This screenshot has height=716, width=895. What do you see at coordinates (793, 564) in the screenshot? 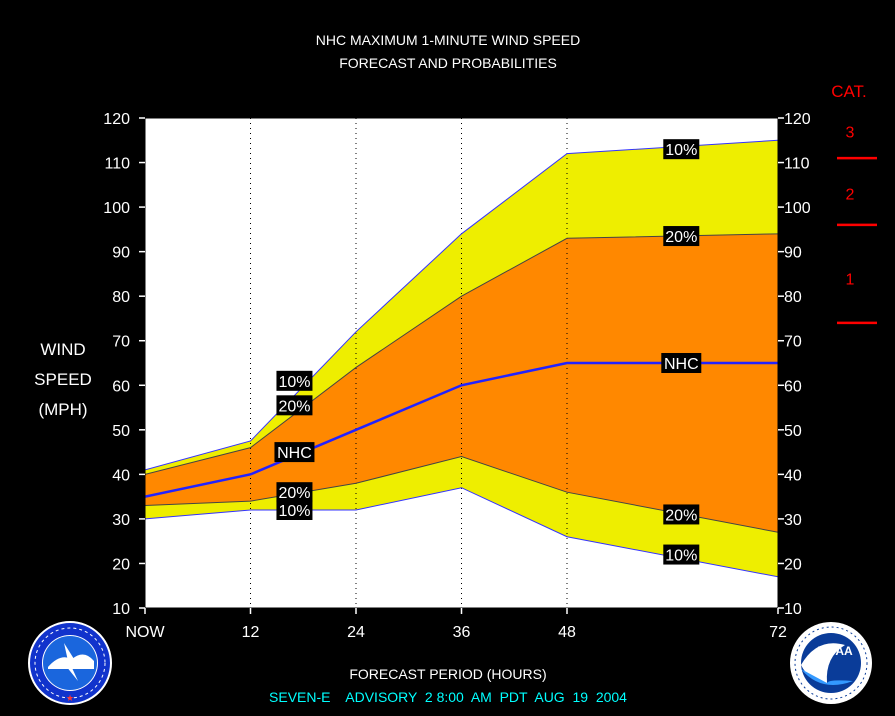
I see `y-tick-label-right: 20` at bounding box center [793, 564].